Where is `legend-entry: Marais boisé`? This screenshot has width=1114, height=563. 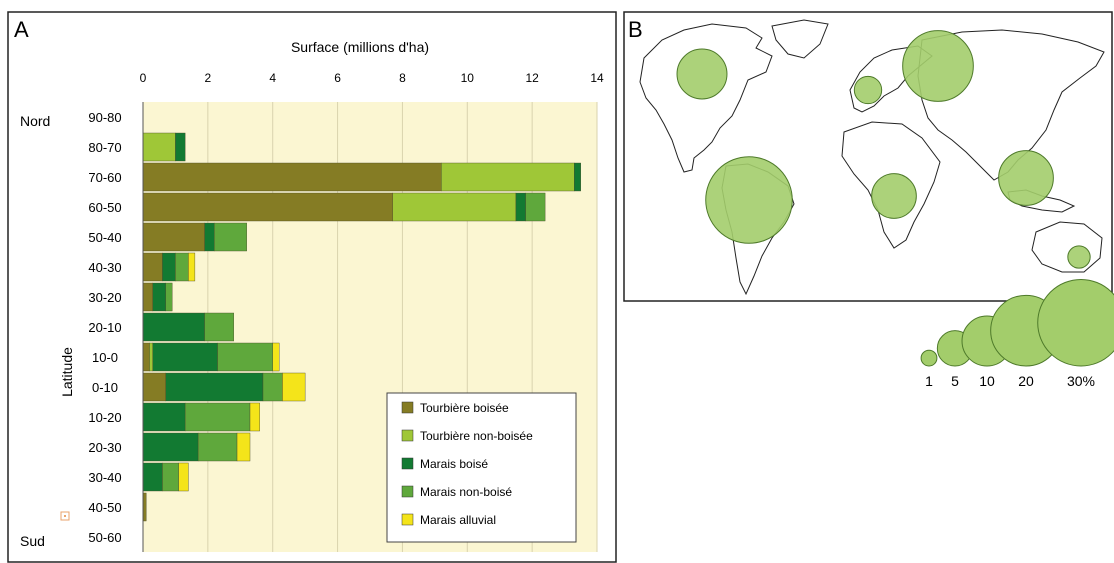
legend-entry: Marais boisé is located at coordinates (454, 464).